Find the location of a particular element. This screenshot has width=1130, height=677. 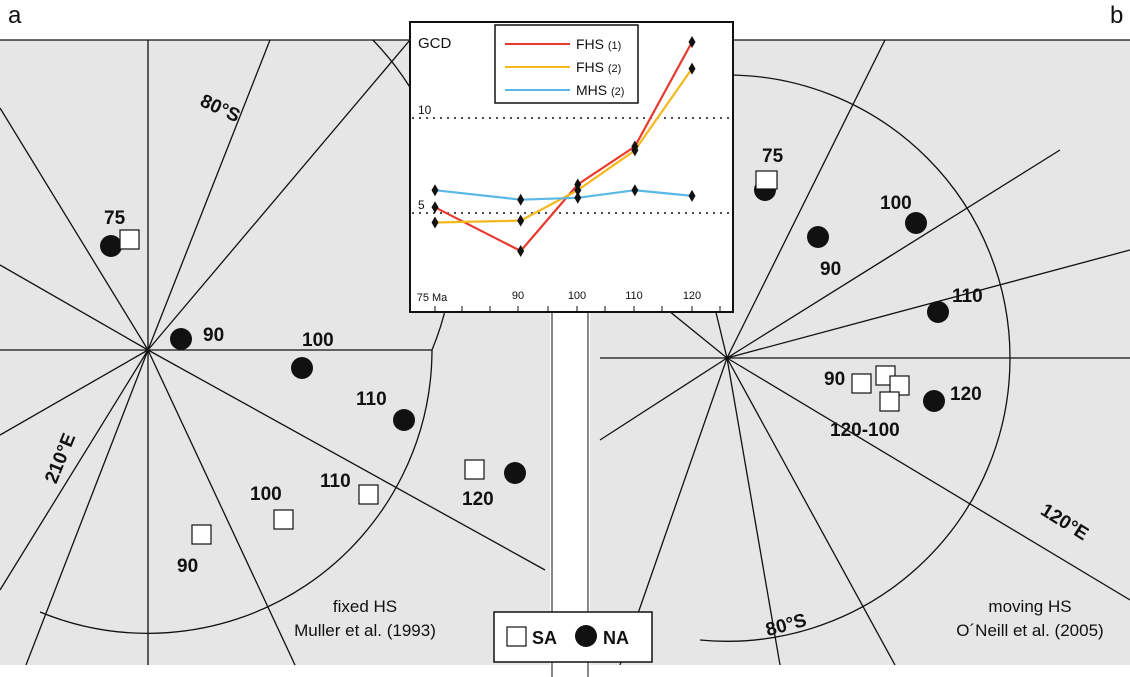

right-sa-label-120-100: 120-100 is located at coordinates (865, 430).